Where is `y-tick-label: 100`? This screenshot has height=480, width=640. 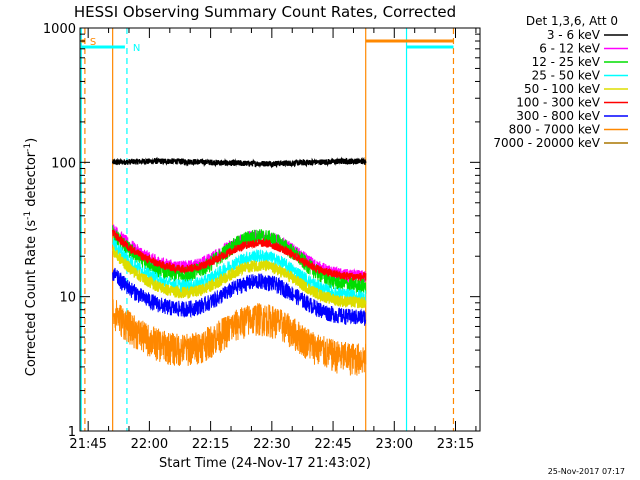 y-tick-label: 100 is located at coordinates (63, 163).